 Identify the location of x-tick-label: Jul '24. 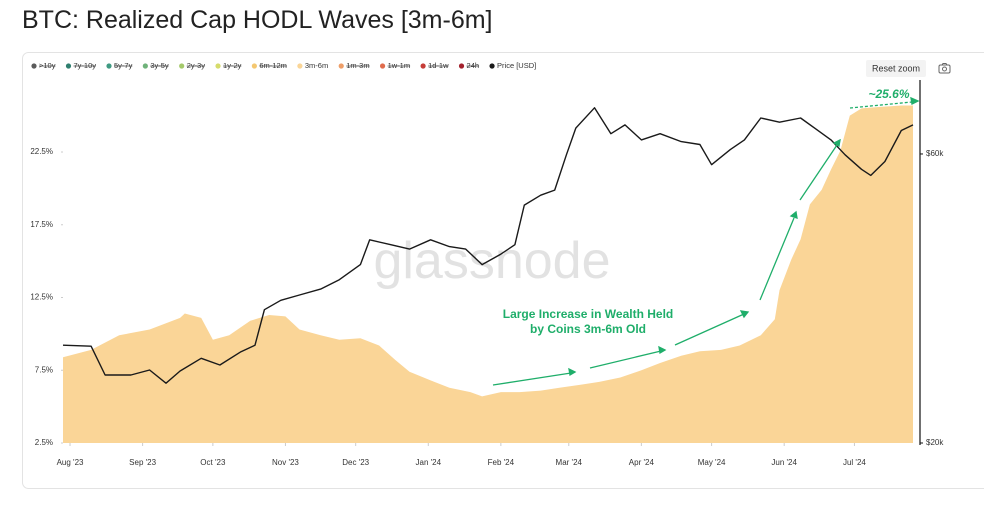
(854, 462).